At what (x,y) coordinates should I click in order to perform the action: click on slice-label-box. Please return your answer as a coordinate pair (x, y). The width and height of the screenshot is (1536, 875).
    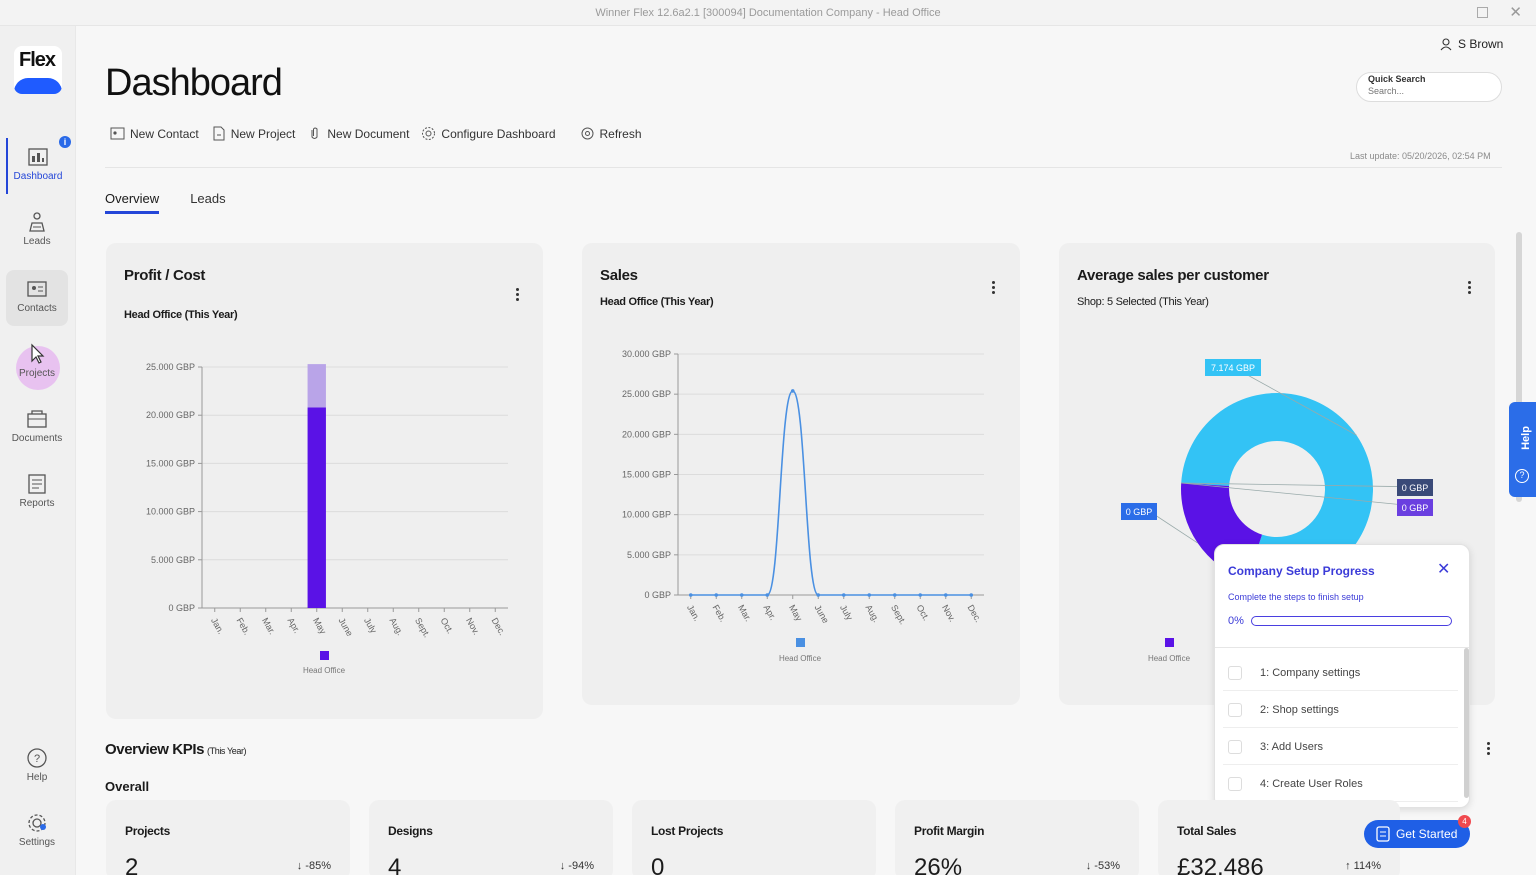
    Looking at the image, I should click on (1233, 367).